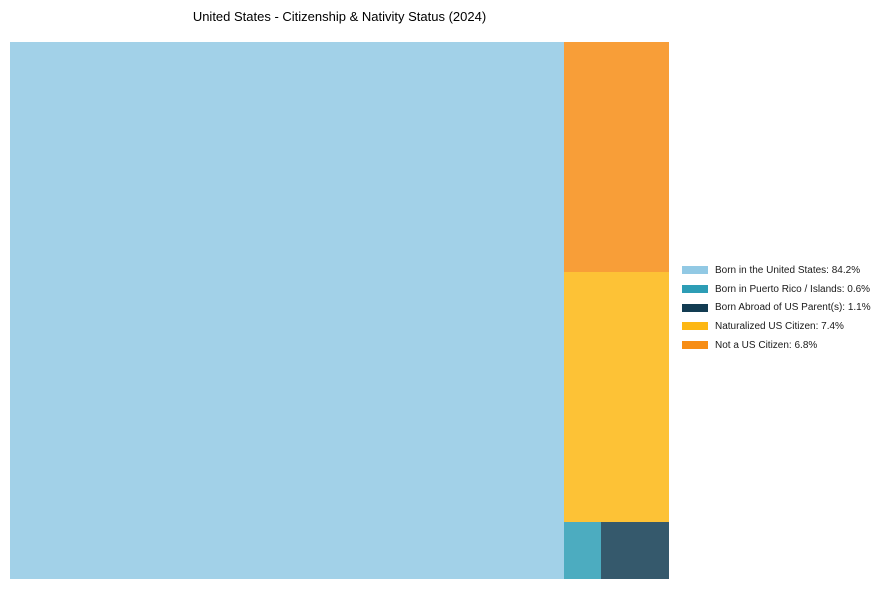 The height and width of the screenshot is (590, 889). What do you see at coordinates (766, 345) in the screenshot?
I see `legend-label: Not a US Citizen: 6.8%` at bounding box center [766, 345].